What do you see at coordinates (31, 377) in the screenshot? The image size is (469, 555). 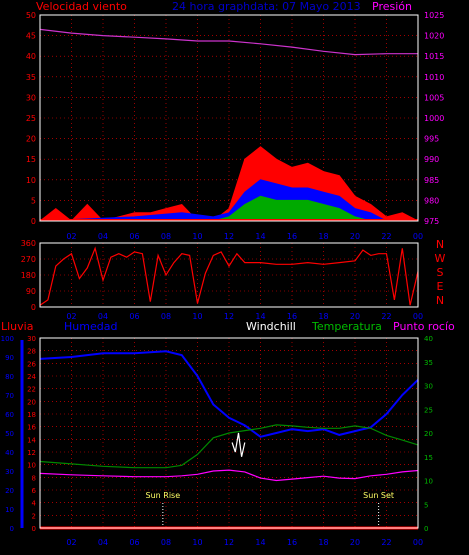 I see `temp-left-tick-label: 24` at bounding box center [31, 377].